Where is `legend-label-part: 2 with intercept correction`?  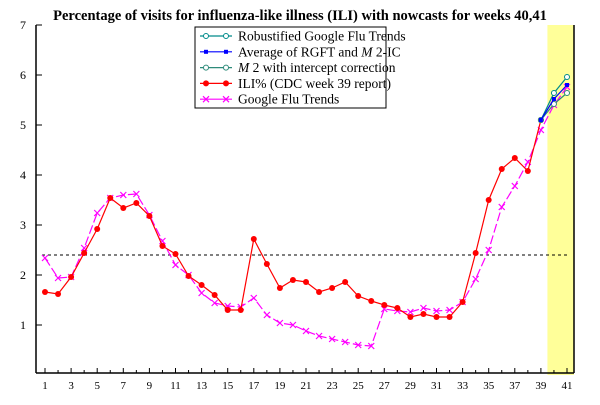
legend-label-part: 2 with intercept correction is located at coordinates (322, 67).